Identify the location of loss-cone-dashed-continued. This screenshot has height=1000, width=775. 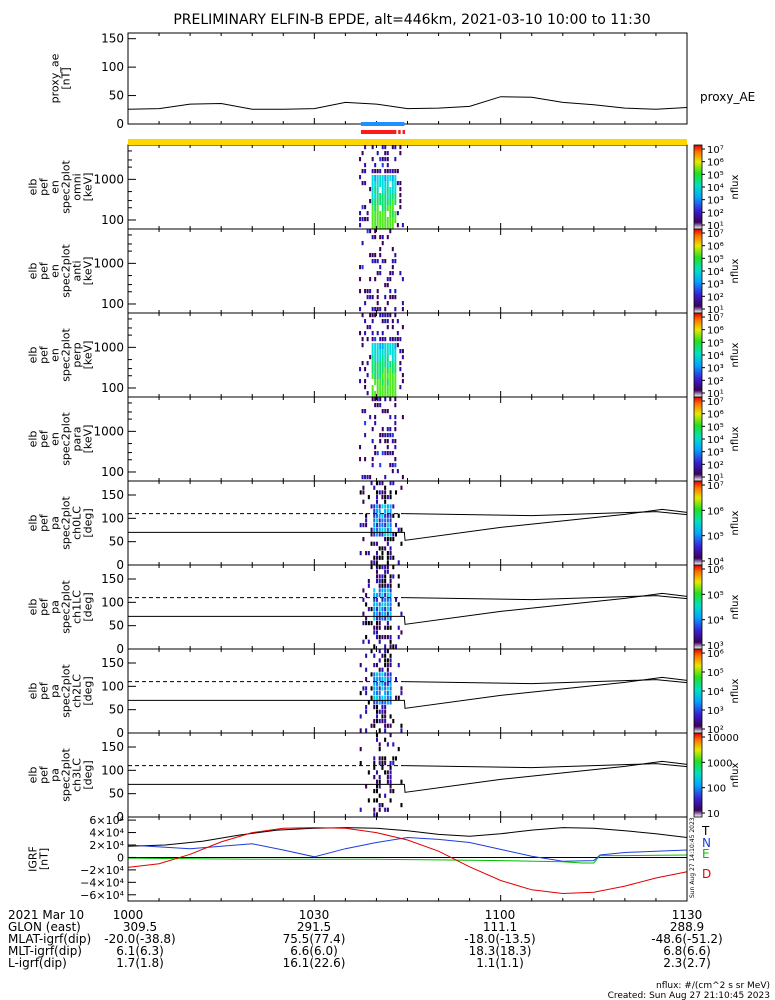
(546, 766).